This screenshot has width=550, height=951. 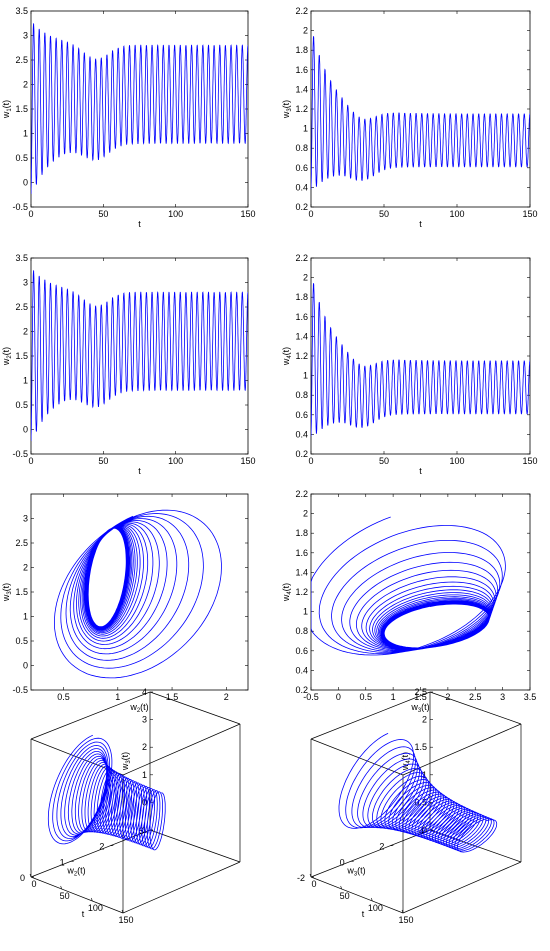 I want to click on x-tick-label: 2.5, so click(x=475, y=697).